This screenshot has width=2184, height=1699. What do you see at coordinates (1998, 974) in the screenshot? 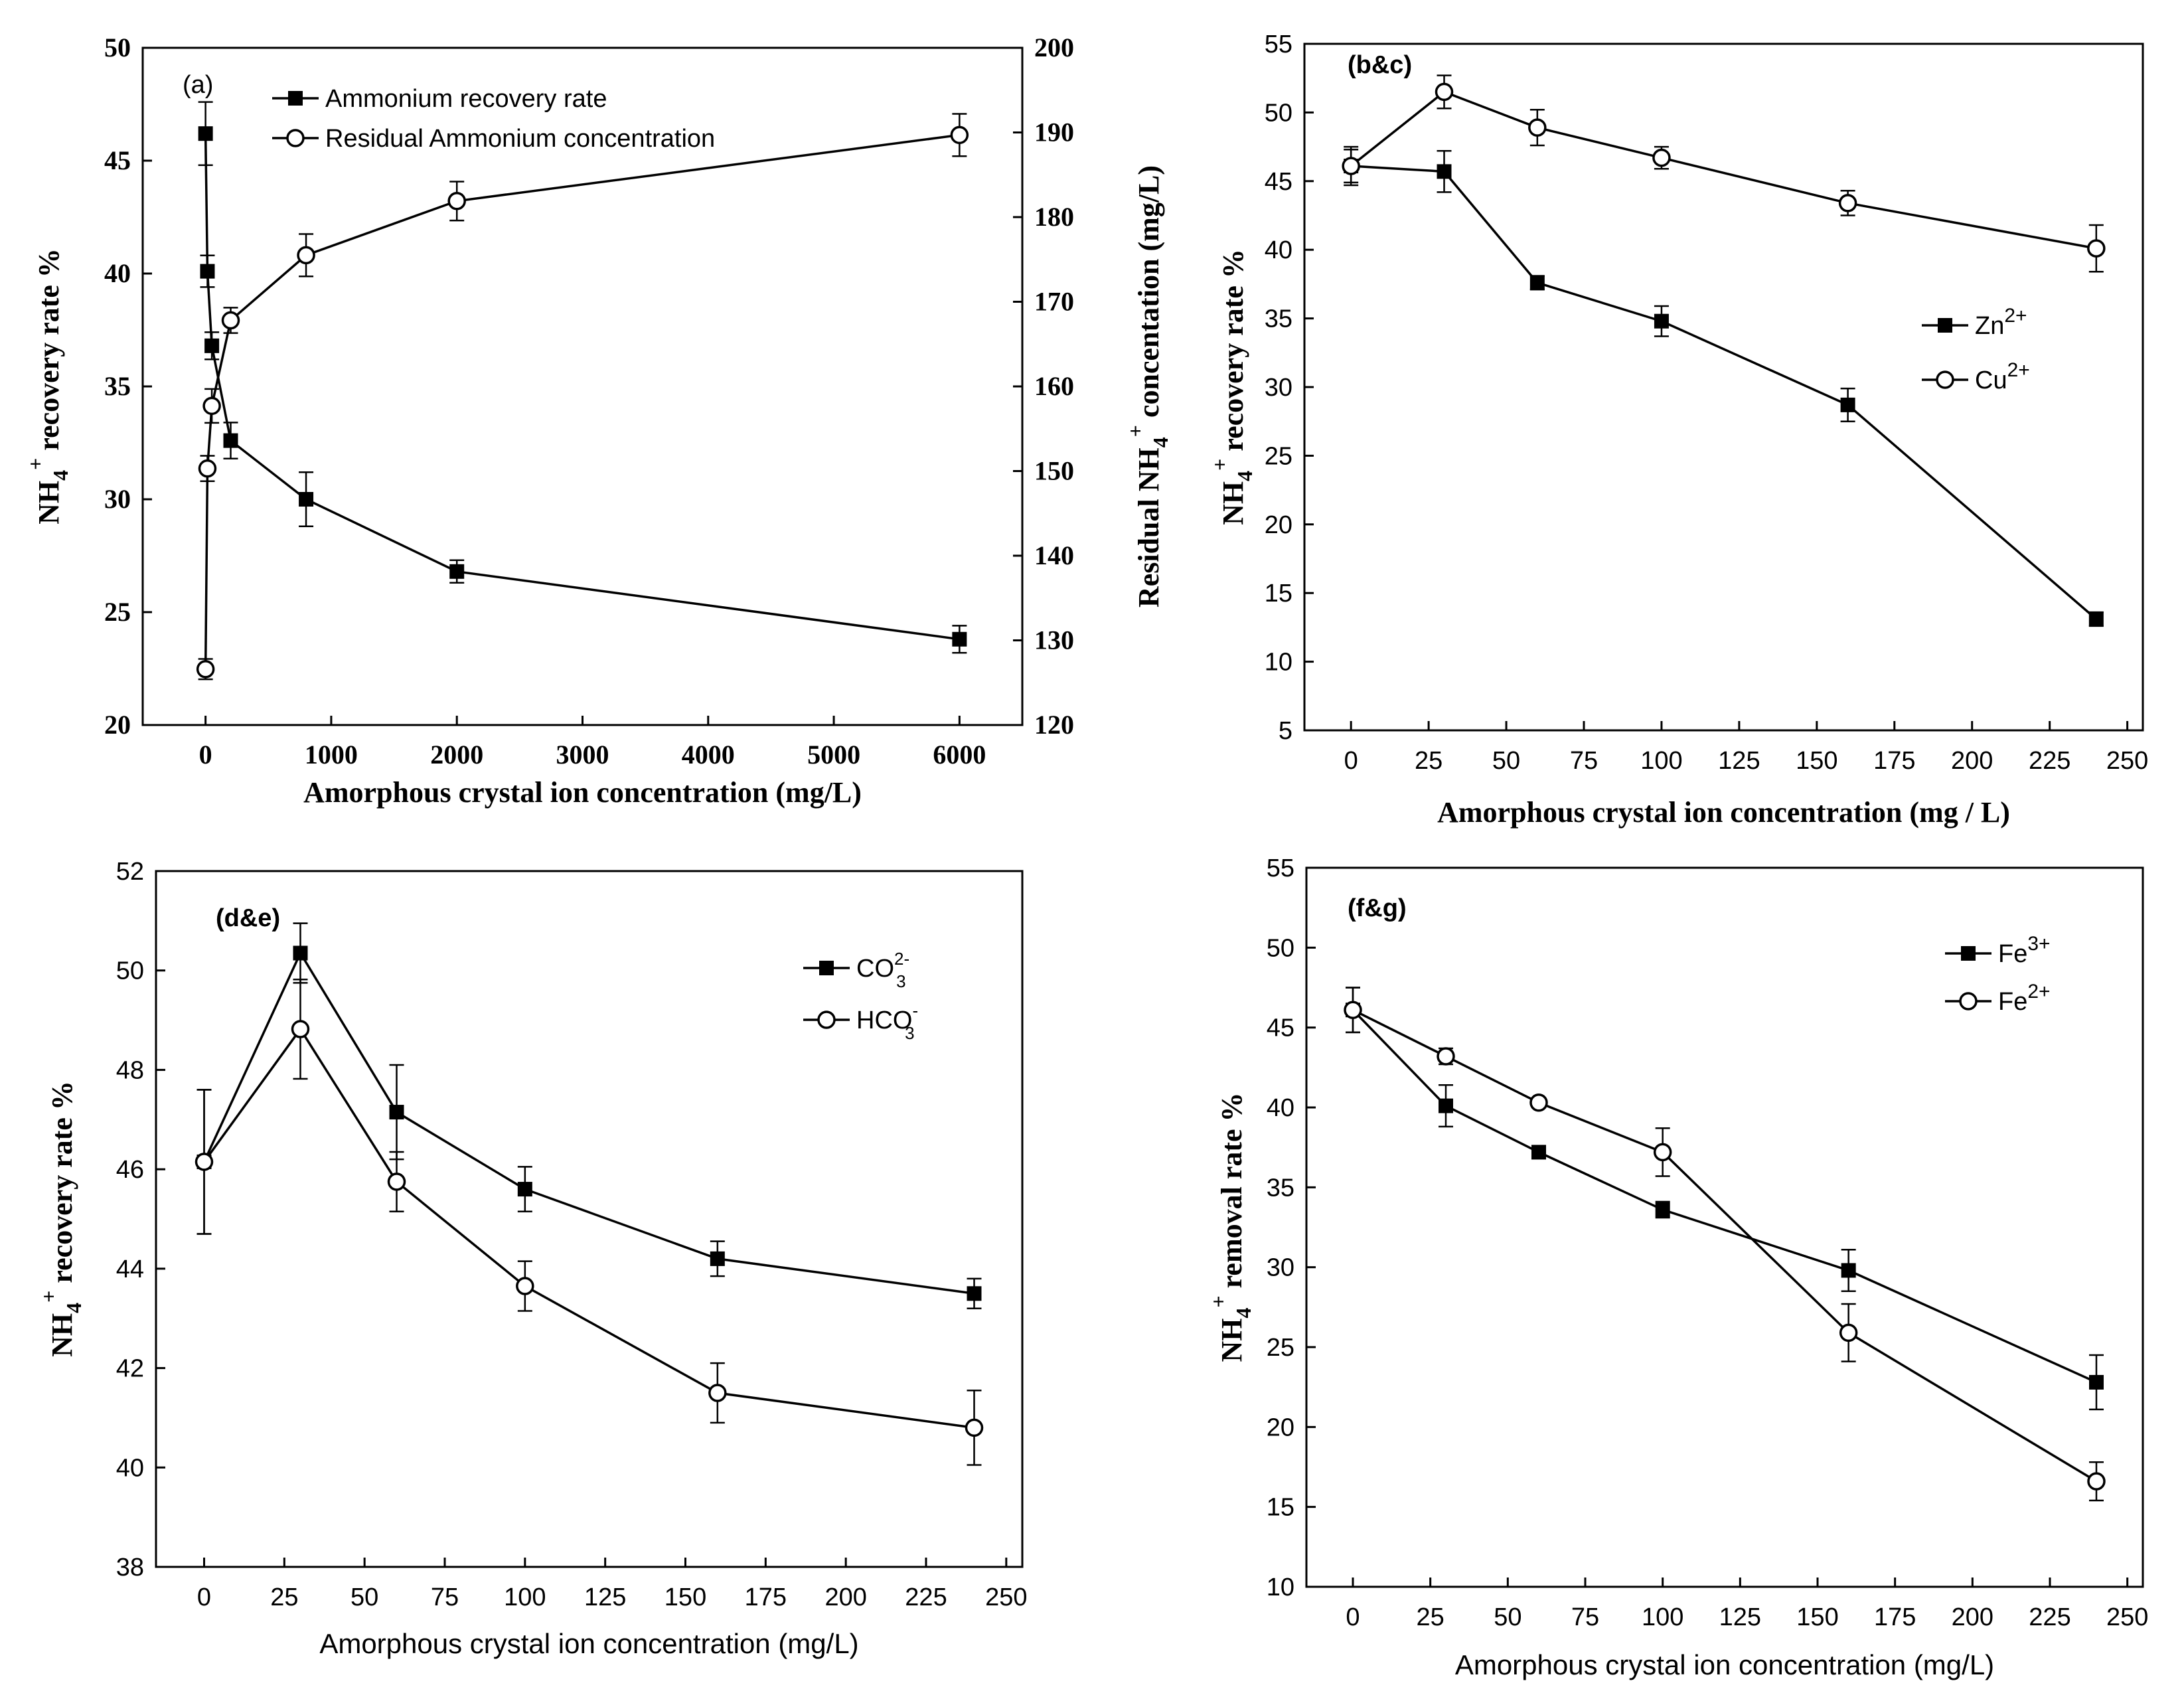
I see `legend: Fe3+ Fe2+` at bounding box center [1998, 974].